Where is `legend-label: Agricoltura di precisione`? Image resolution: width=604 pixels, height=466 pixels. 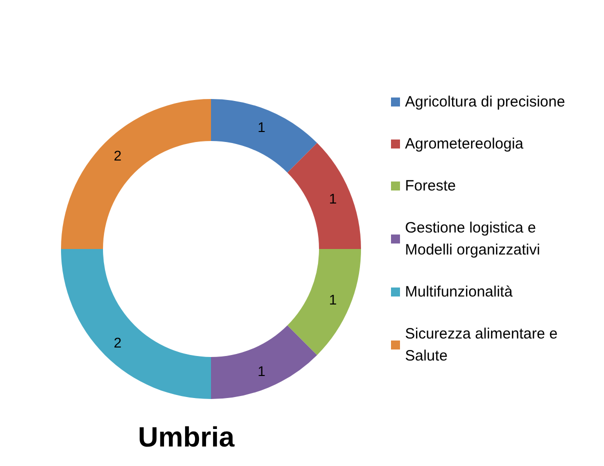
legend-label: Agricoltura di precisione is located at coordinates (485, 102).